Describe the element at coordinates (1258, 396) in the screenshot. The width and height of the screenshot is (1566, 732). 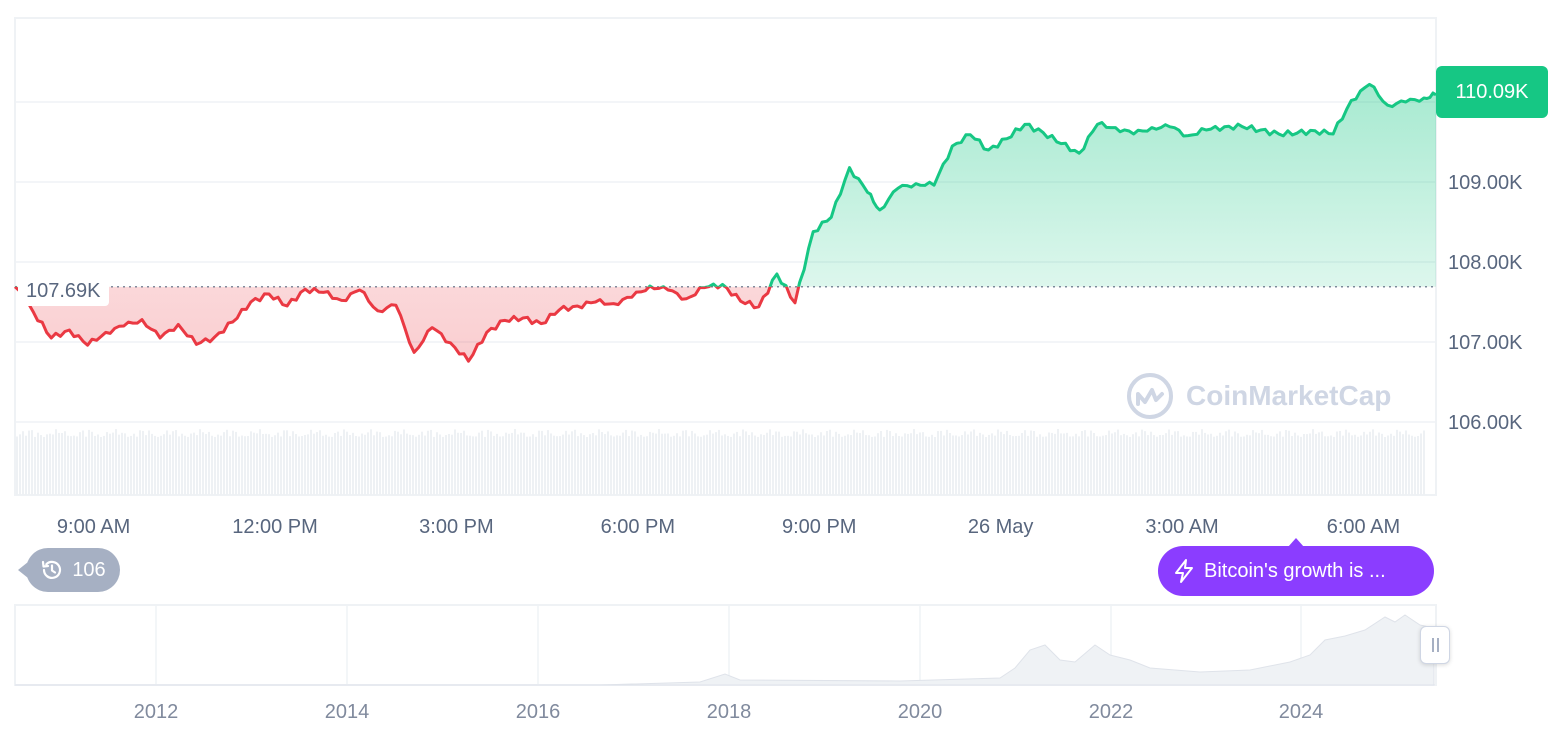
I see `coinmarketcap-watermark: CoinMarketCap` at that location.